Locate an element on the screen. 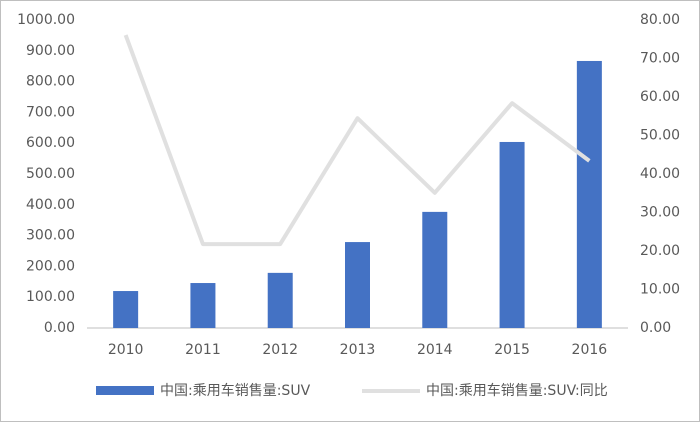 The image size is (700, 422). y-tick-label: 300.00 is located at coordinates (50, 236).